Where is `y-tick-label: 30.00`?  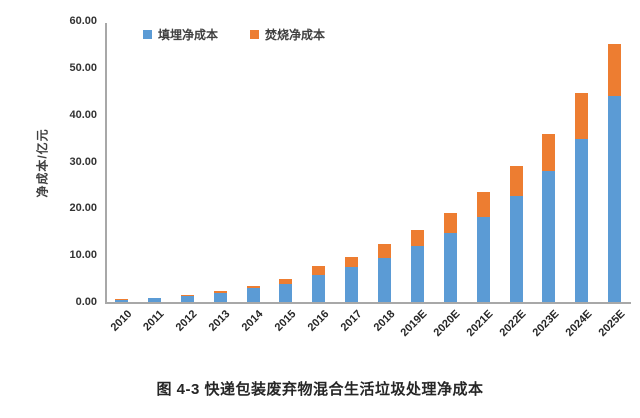 y-tick-label: 30.00 is located at coordinates (83, 161).